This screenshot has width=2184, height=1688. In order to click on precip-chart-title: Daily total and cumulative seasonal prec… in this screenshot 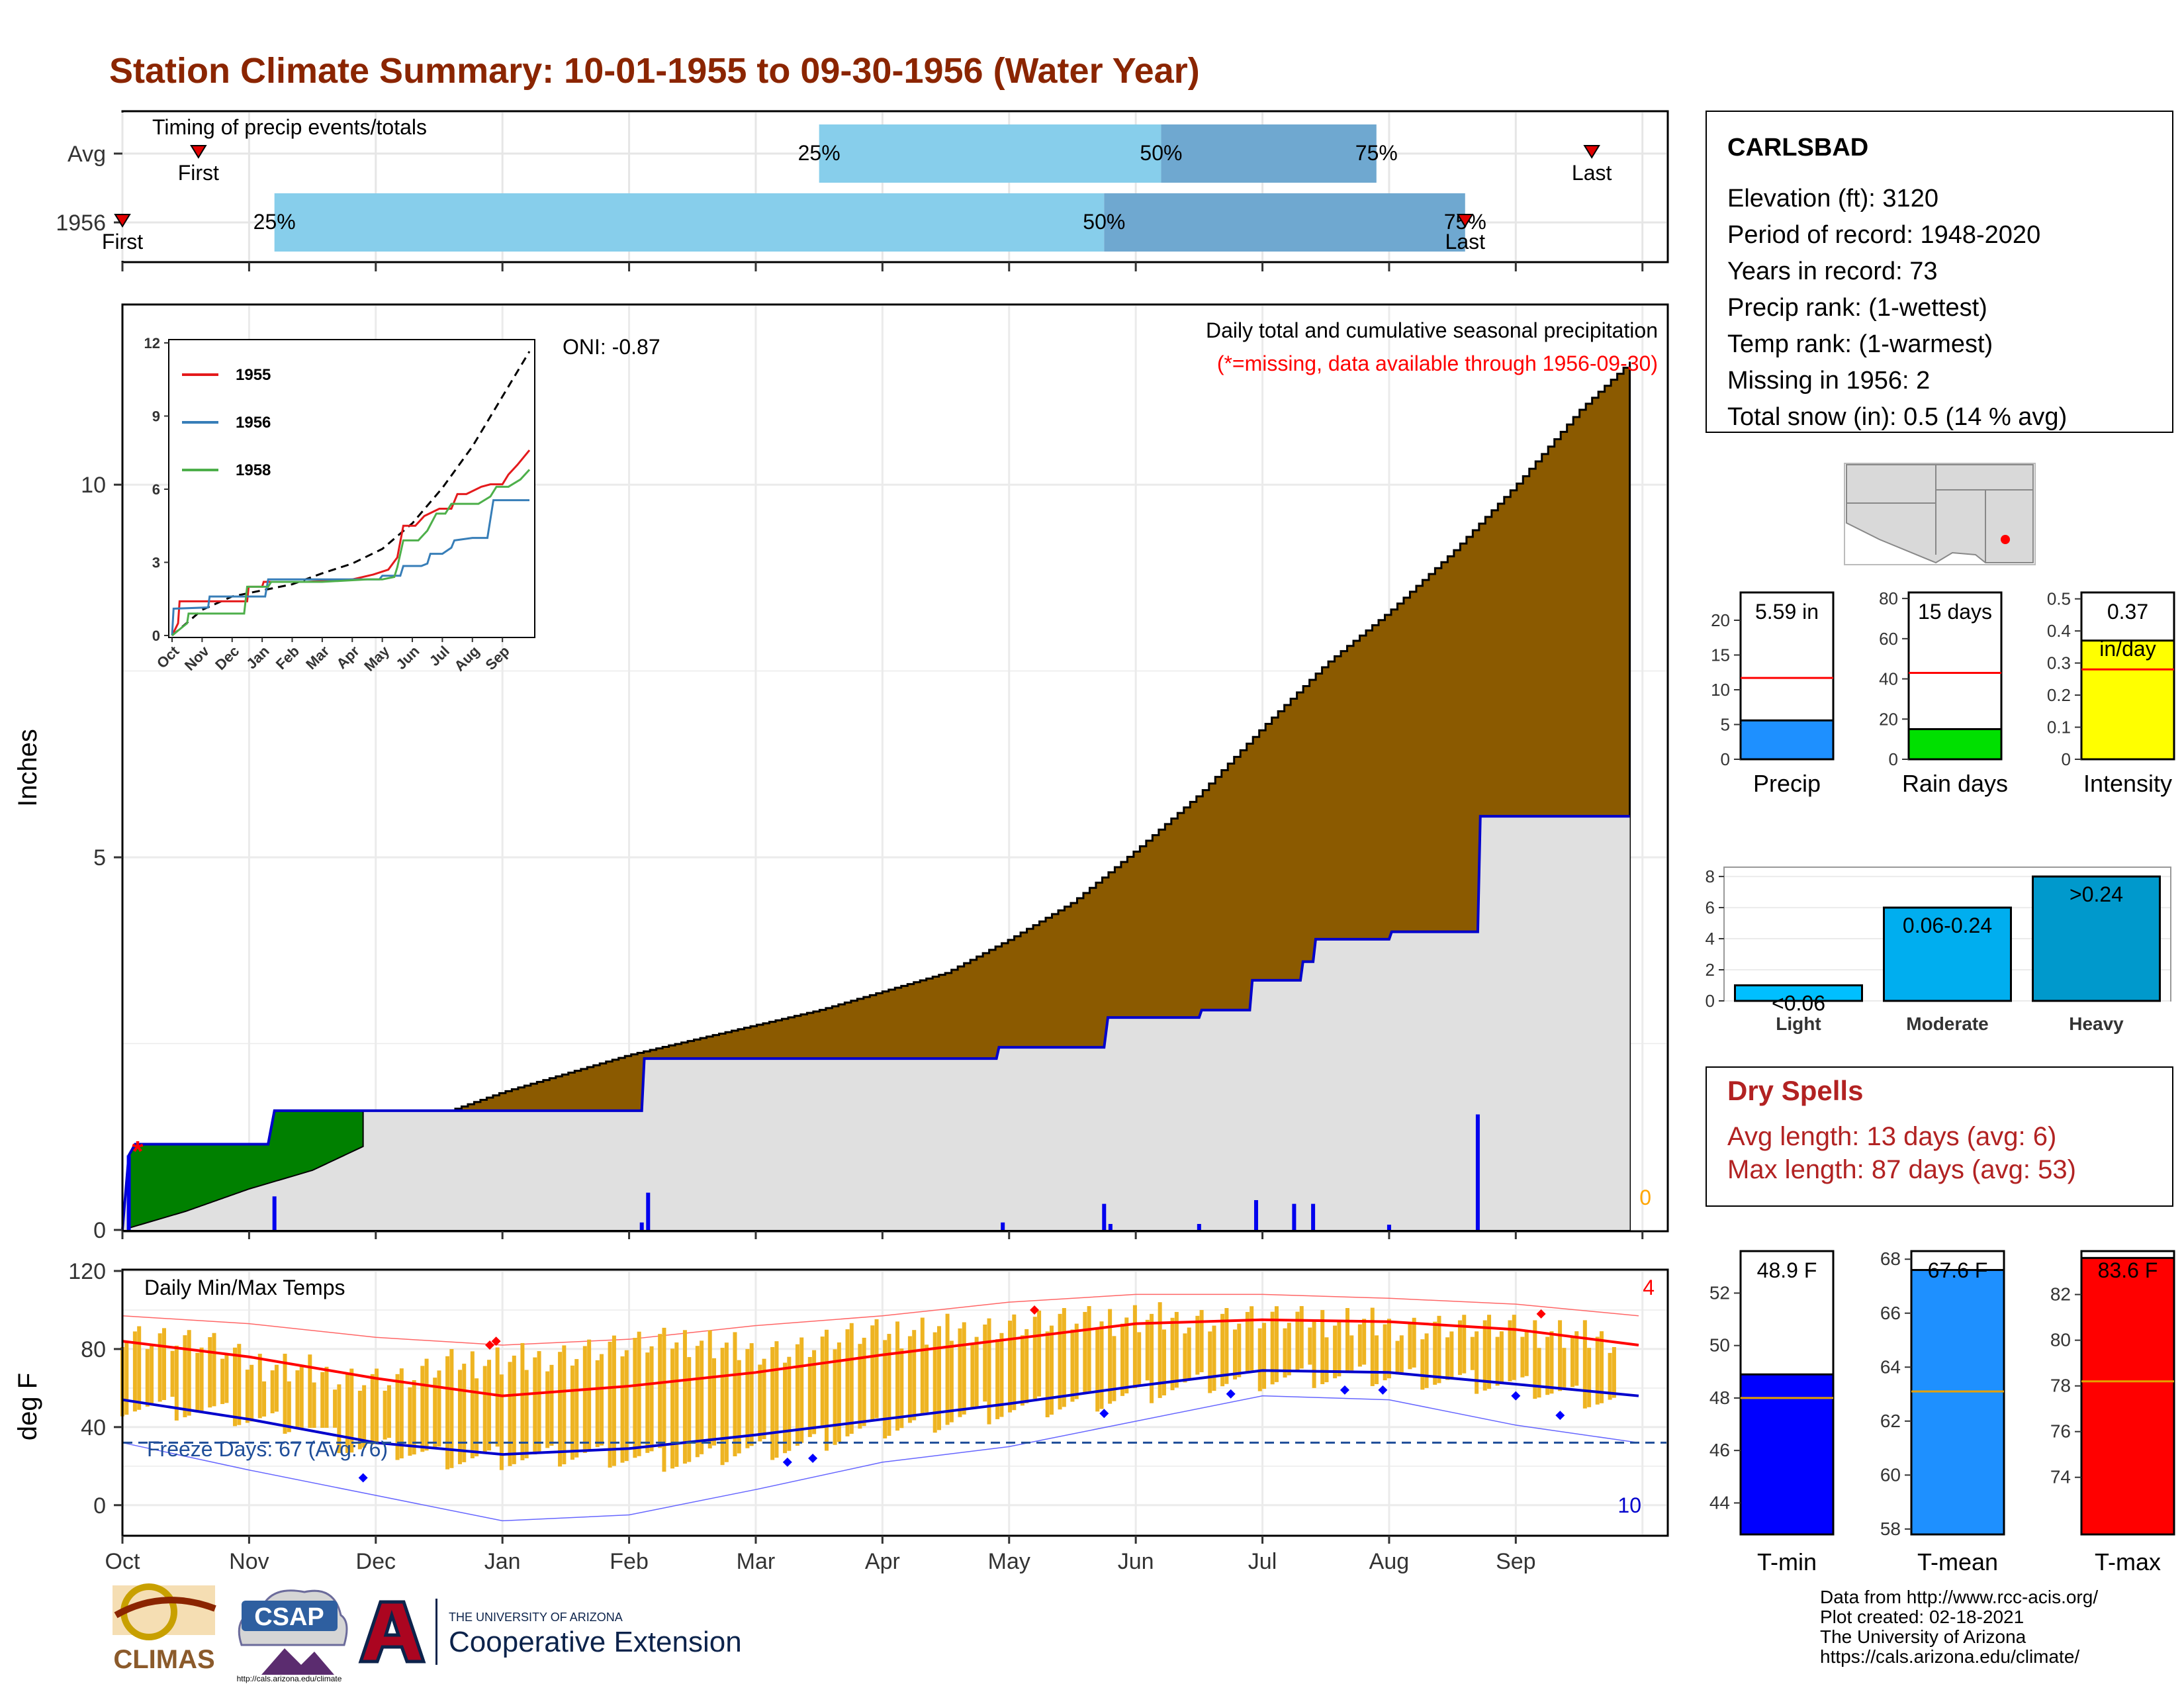, I will do `click(1432, 330)`.